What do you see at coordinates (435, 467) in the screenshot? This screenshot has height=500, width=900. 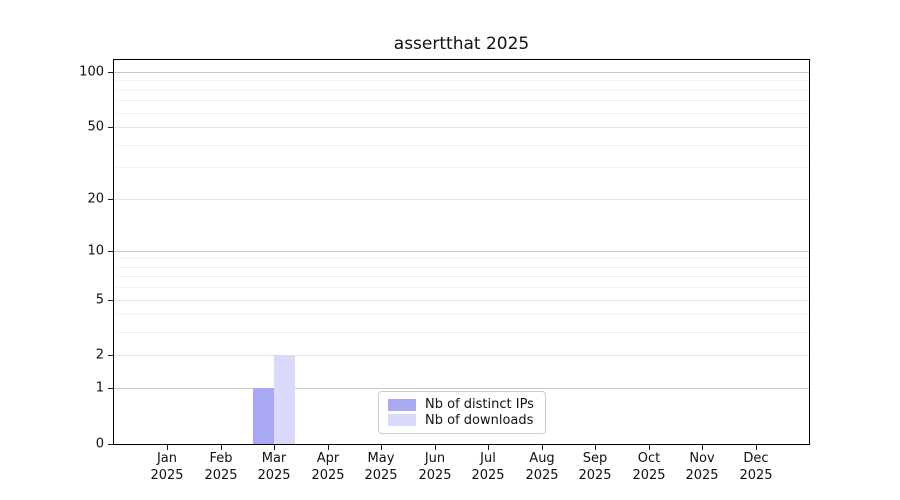 I see `x-tick-label: Jun 2025` at bounding box center [435, 467].